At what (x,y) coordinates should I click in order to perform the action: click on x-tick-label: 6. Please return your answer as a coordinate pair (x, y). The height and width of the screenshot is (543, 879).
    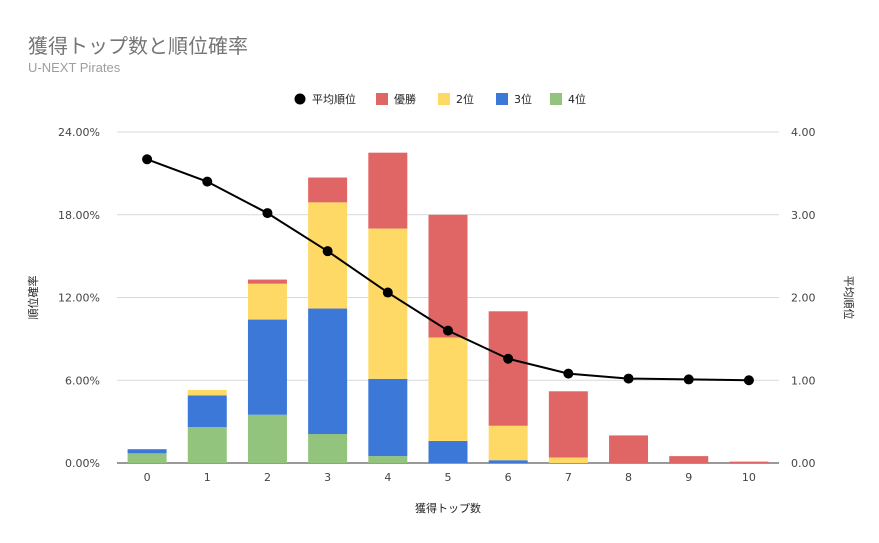
    Looking at the image, I should click on (508, 477).